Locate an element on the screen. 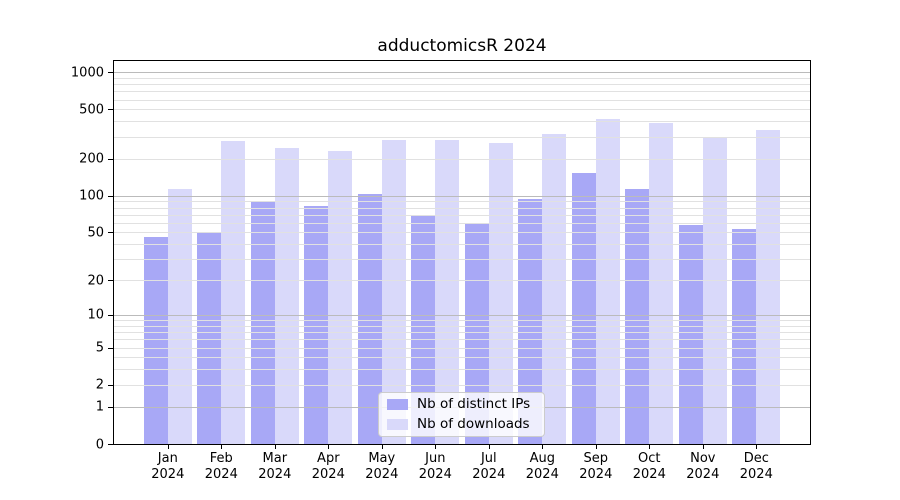  y-tick-label: 20 is located at coordinates (95, 281).